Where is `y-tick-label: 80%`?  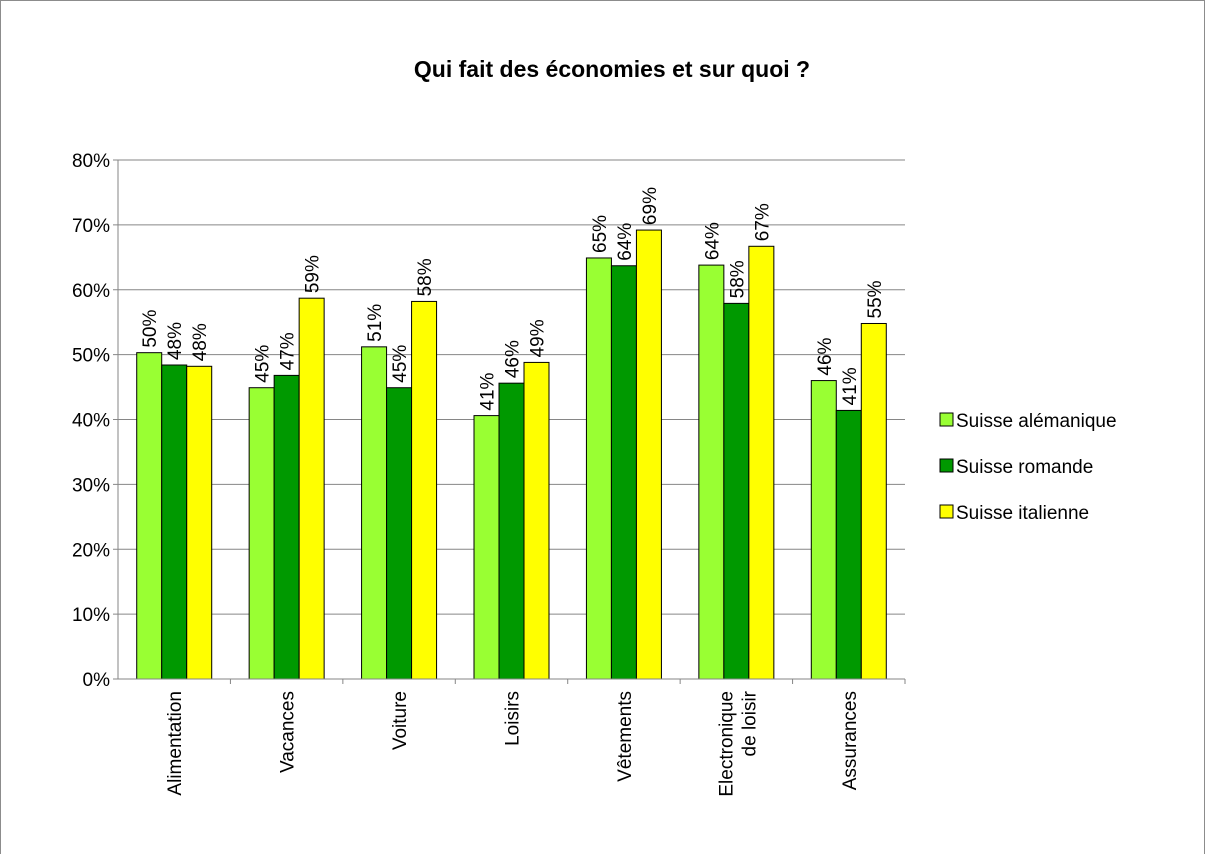
y-tick-label: 80% is located at coordinates (91, 161).